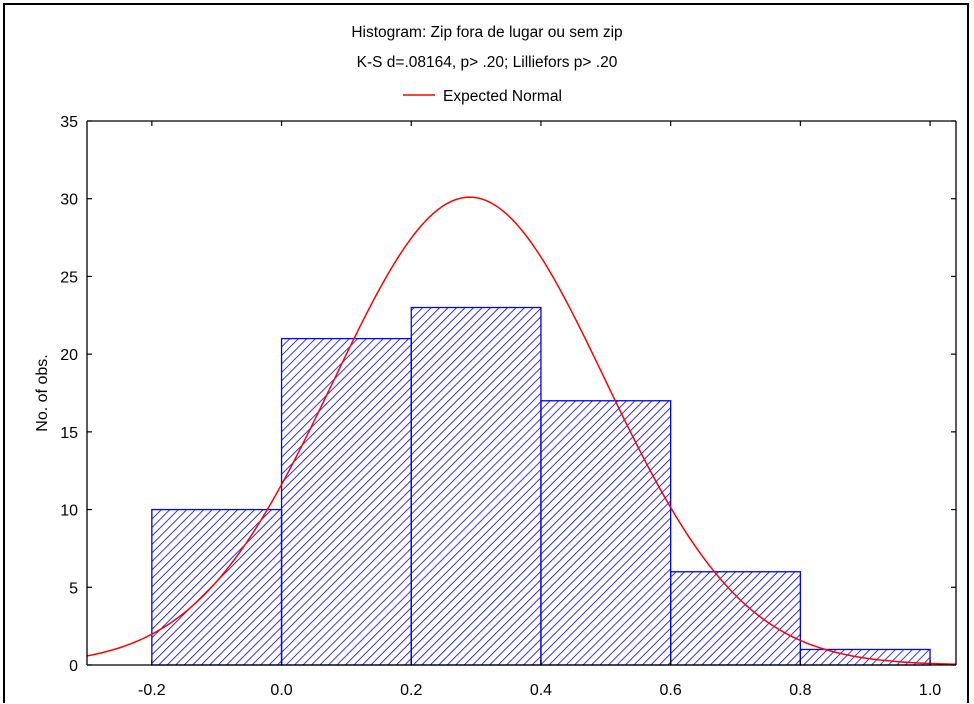 This screenshot has width=974, height=704. What do you see at coordinates (800, 690) in the screenshot?
I see `x-tick-label: 0.8` at bounding box center [800, 690].